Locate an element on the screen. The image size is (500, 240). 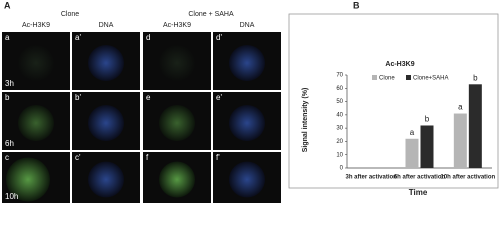
cell-label: e' is located at coordinates (219, 97).